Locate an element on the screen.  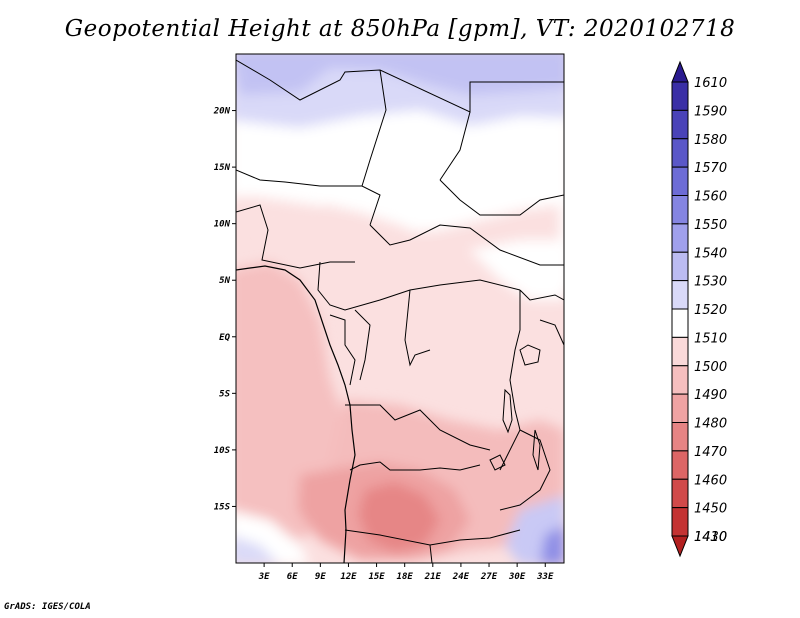
lon-tick-label: 6E is located at coordinates (292, 577).